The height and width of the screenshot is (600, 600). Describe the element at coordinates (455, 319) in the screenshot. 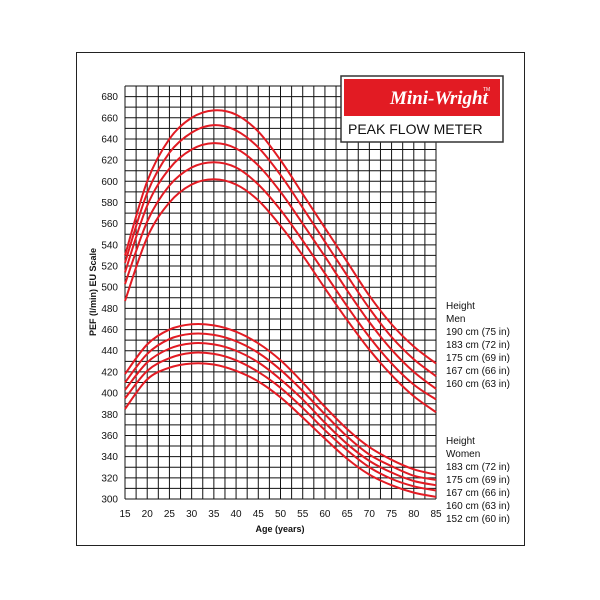

I see `legend-subtitle: Men` at that location.